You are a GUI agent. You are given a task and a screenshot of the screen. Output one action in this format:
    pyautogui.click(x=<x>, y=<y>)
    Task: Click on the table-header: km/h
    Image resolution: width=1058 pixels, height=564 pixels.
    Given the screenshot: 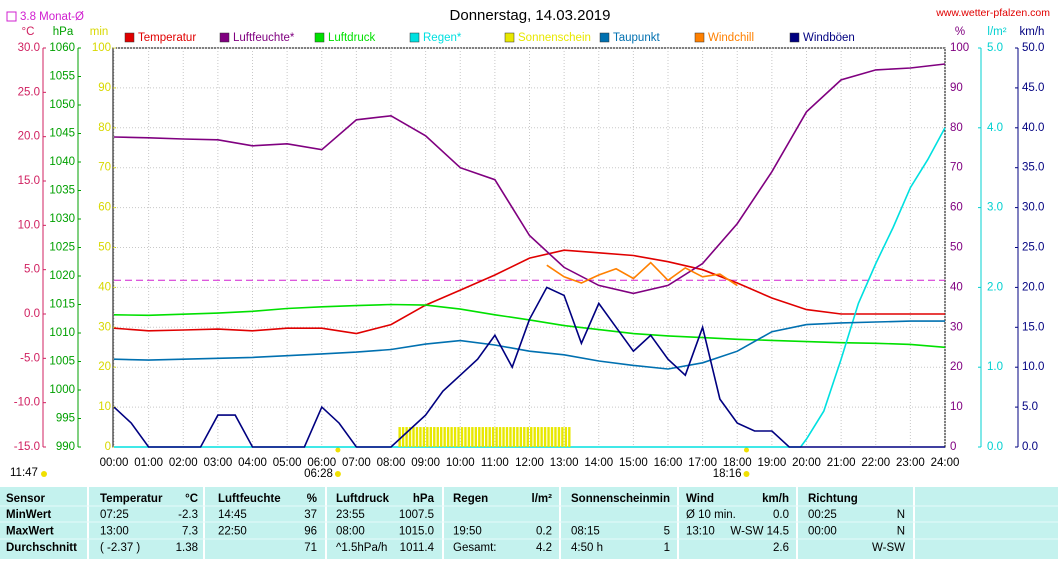 What is the action you would take?
    pyautogui.click(x=775, y=499)
    